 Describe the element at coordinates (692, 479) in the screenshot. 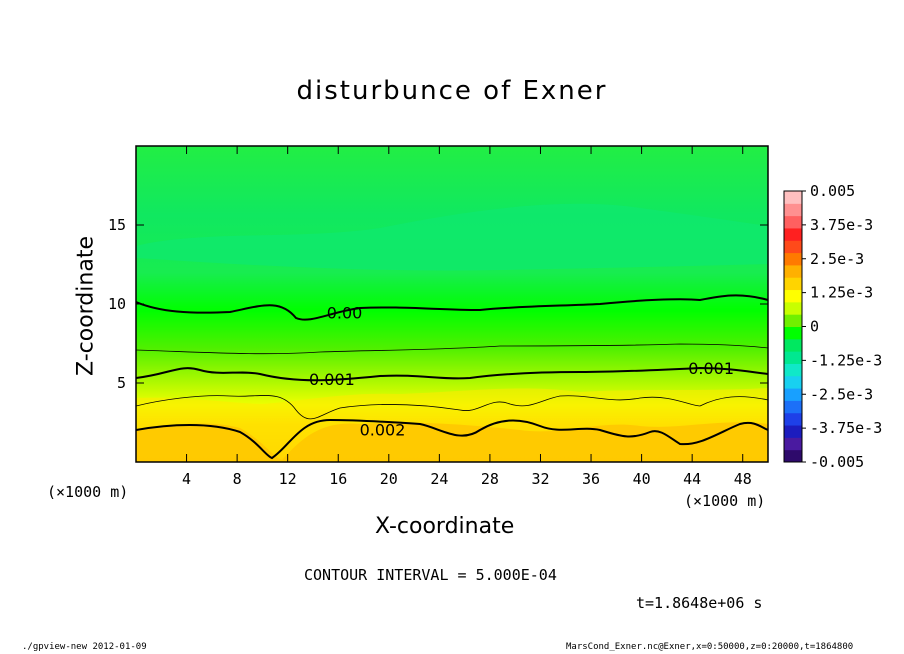

I see `x-tick-label: 44` at that location.